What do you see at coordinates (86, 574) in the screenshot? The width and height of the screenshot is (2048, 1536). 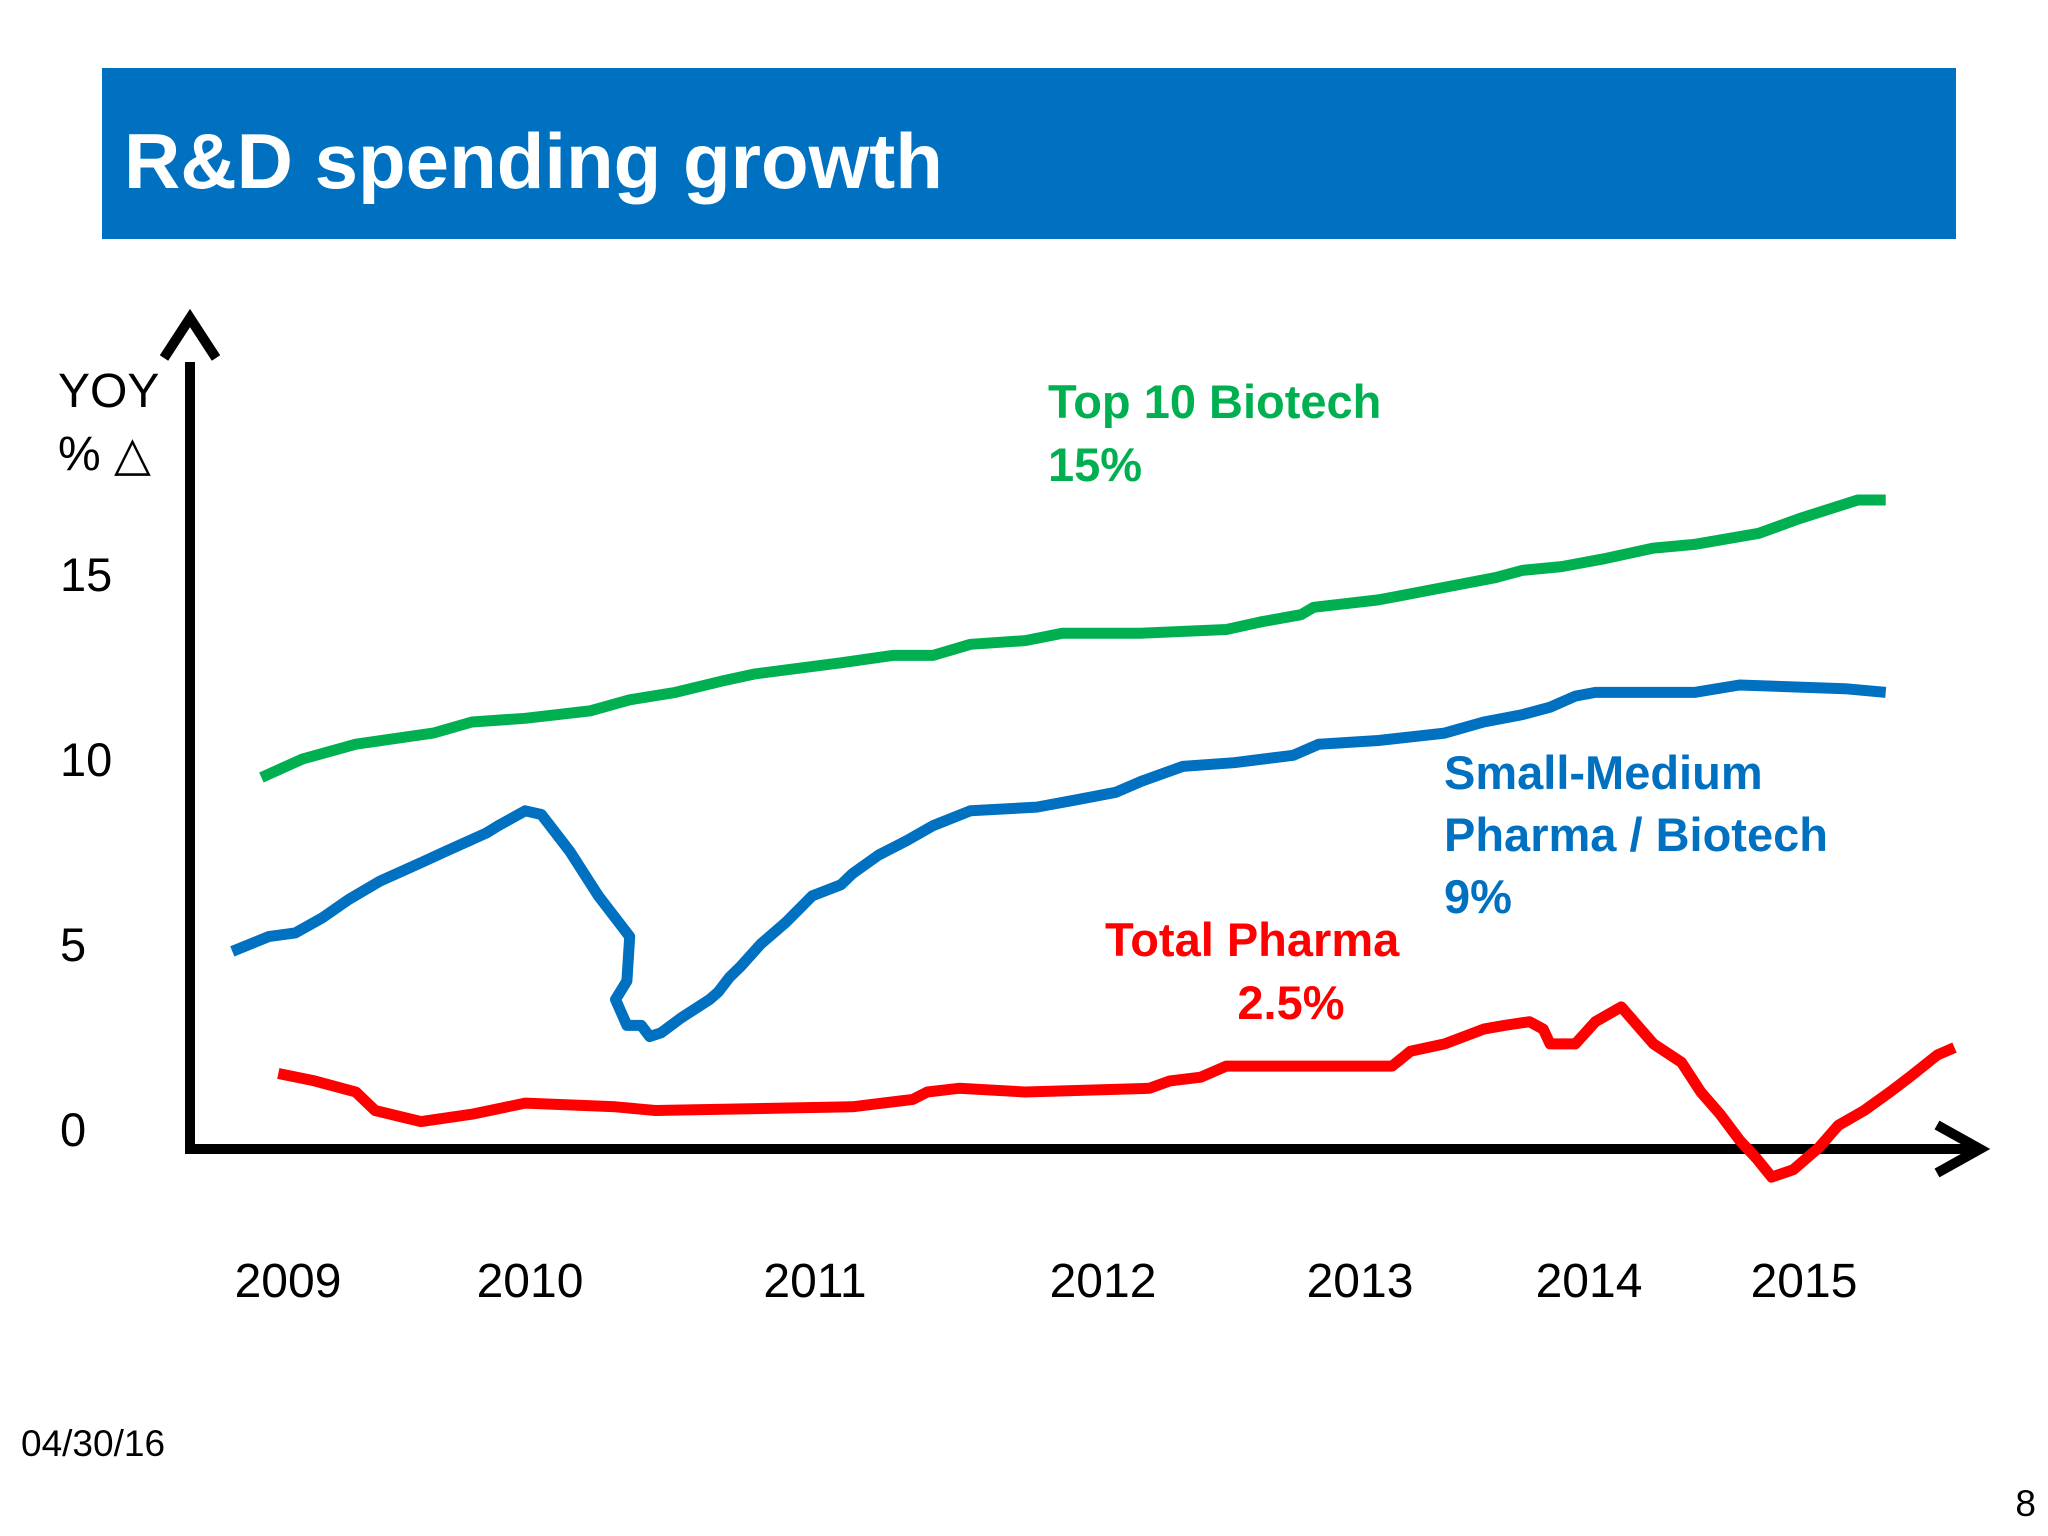 I see `y-tick-label: 15` at bounding box center [86, 574].